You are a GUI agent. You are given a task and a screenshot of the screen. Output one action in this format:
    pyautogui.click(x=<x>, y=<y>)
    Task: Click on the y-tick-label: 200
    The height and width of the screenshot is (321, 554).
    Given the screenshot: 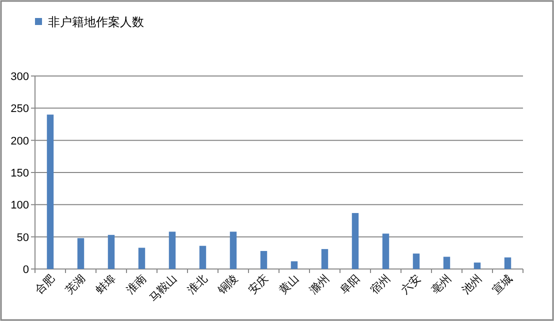 What is the action you would take?
    pyautogui.click(x=19, y=141)
    